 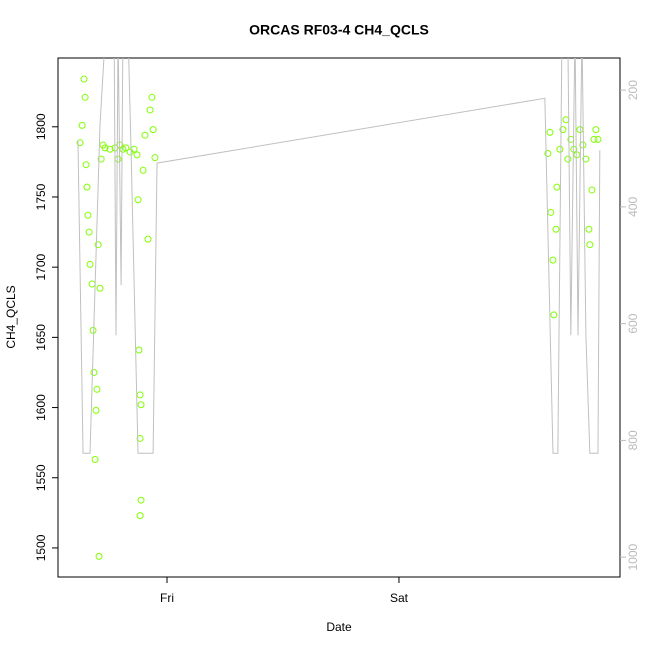 What do you see at coordinates (633, 90) in the screenshot?
I see `y2-tick-label: 200` at bounding box center [633, 90].